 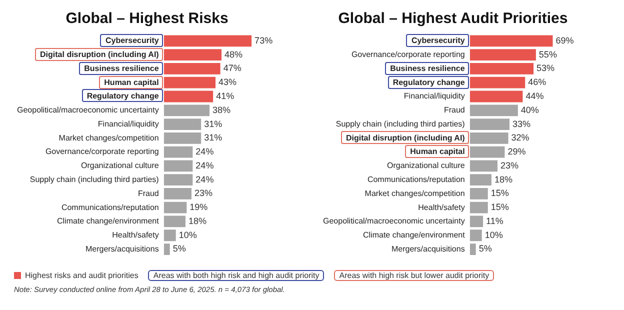 What do you see at coordinates (547, 54) in the screenshot?
I see `data-label: 55%` at bounding box center [547, 54].